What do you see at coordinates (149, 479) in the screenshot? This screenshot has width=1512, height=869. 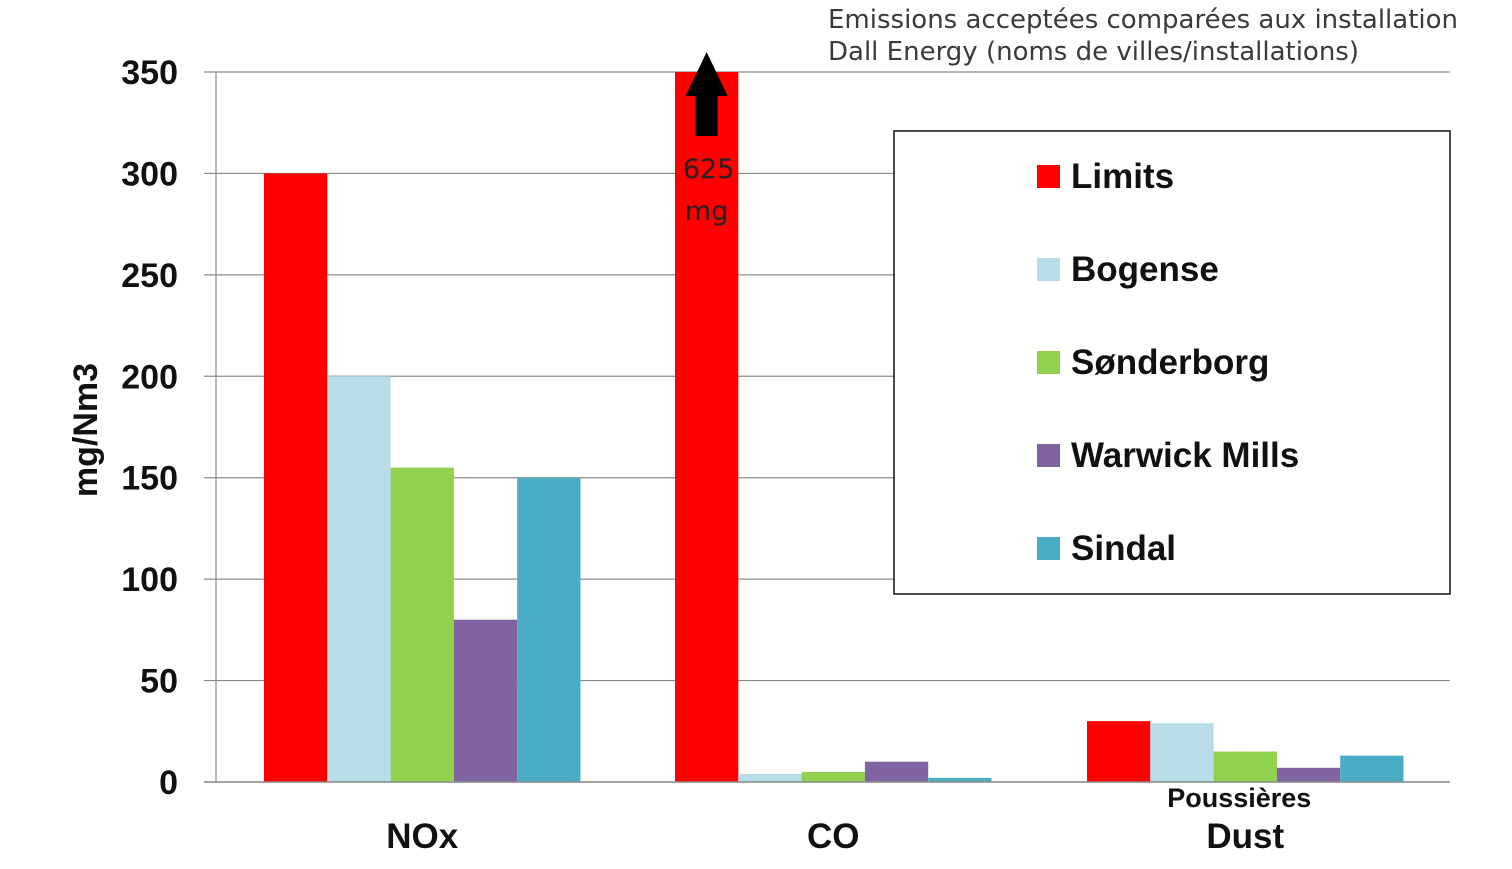 I see `y-tick-label: 150` at bounding box center [149, 479].